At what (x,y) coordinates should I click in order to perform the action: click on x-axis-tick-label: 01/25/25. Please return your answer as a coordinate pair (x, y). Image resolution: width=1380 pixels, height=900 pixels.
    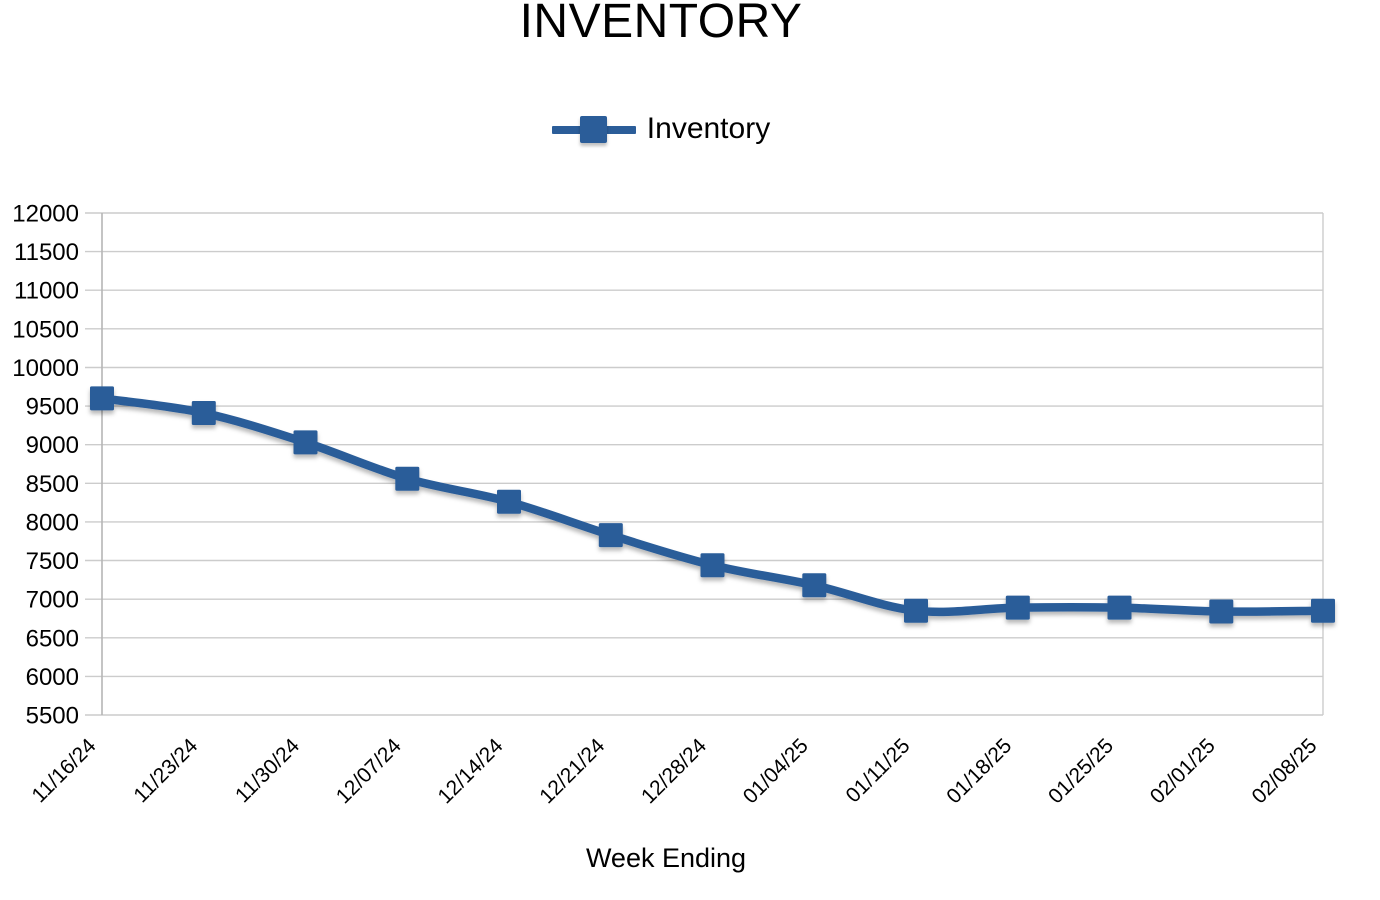
    Looking at the image, I should click on (1081, 771).